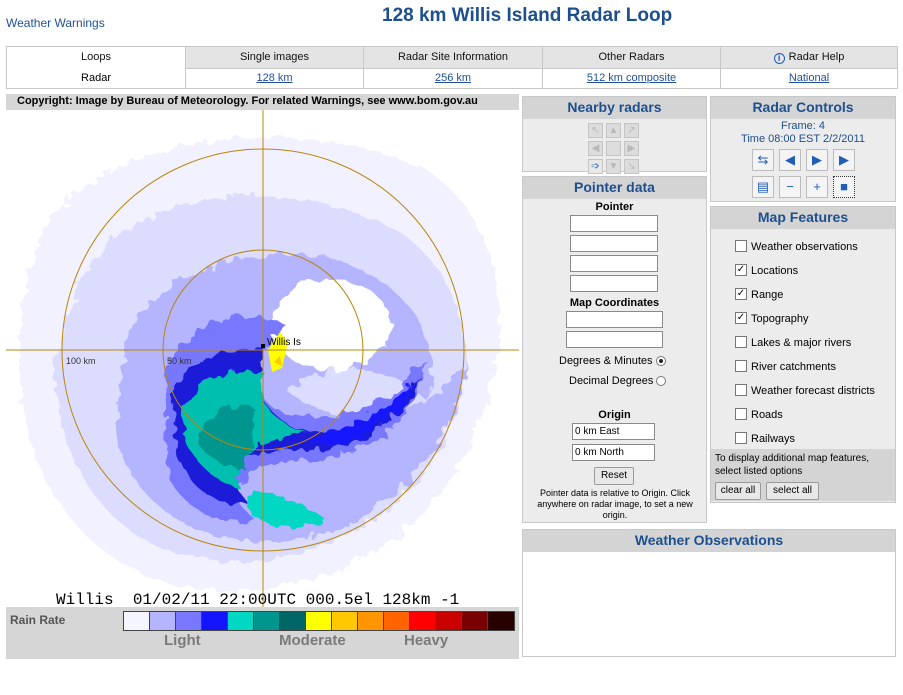  What do you see at coordinates (844, 160) in the screenshot?
I see `play-icon: ▶` at bounding box center [844, 160].